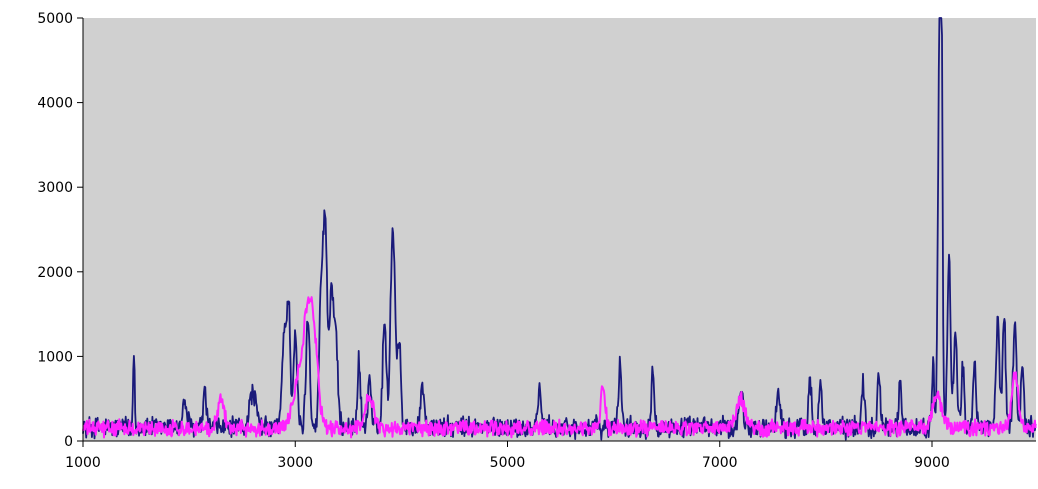 The image size is (1038, 489). Describe the element at coordinates (720, 463) in the screenshot. I see `x-tick-label: 7000` at that location.